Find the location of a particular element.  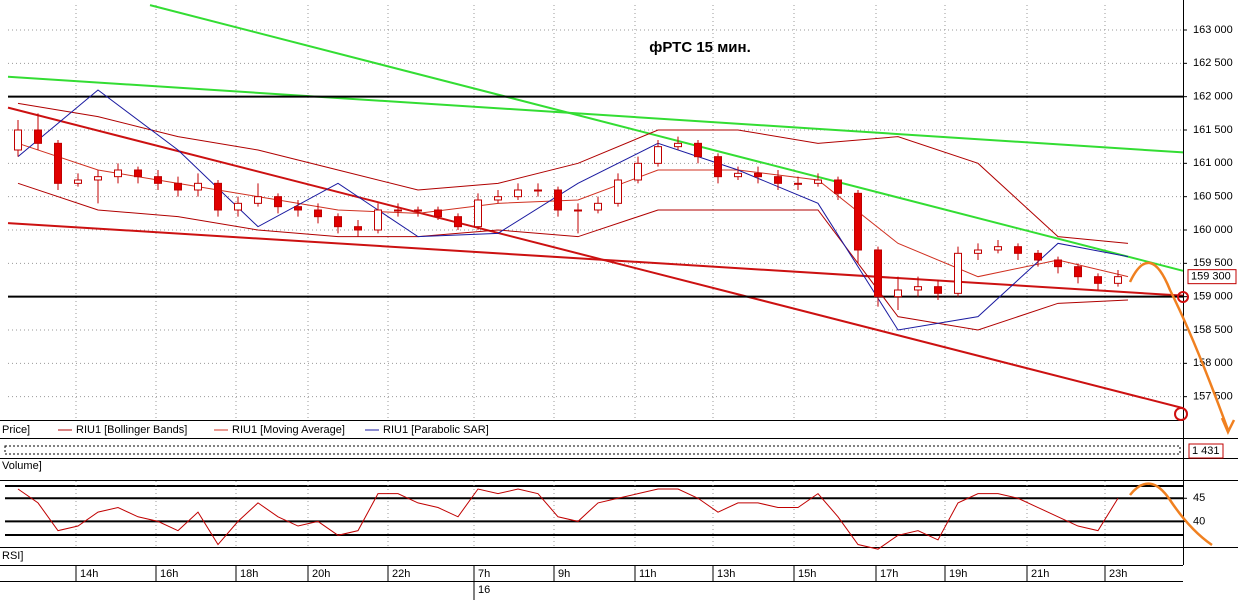

target-circle is located at coordinates (1183, 297).